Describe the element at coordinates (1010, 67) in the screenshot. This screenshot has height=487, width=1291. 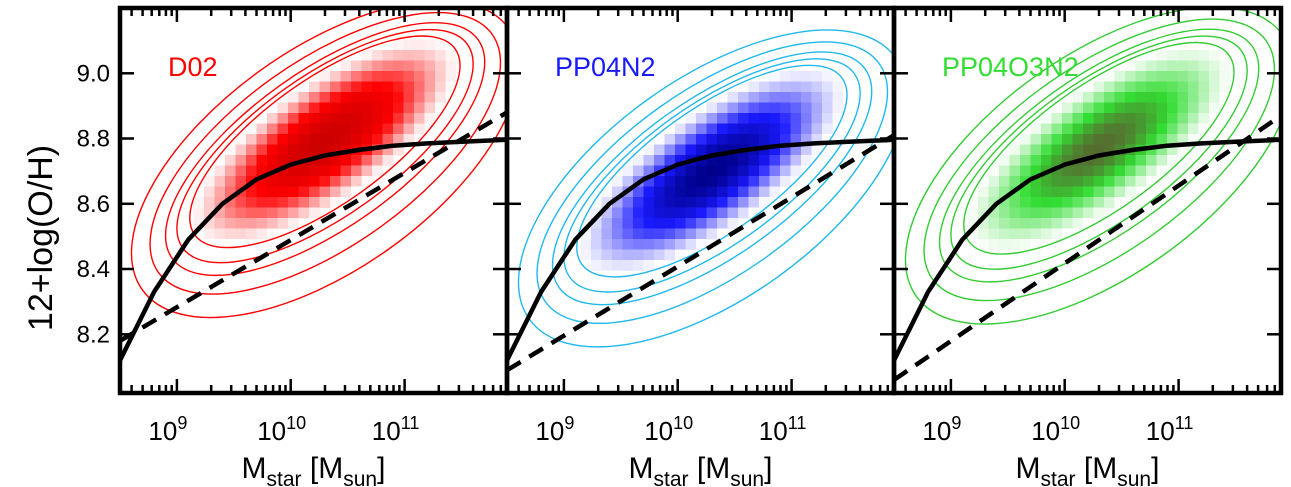
I see `panel-label: PP04O3N2` at that location.